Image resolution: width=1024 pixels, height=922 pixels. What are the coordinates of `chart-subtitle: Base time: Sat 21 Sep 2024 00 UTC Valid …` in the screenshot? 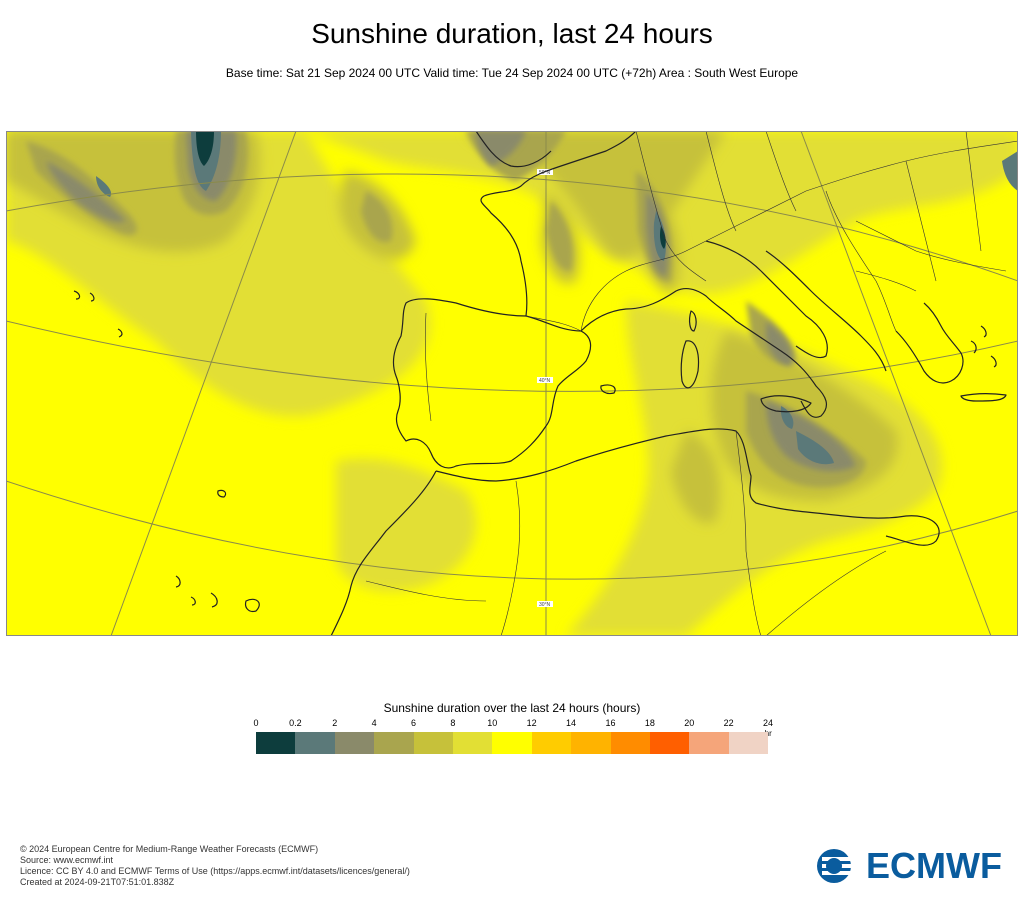 It's located at (512, 73).